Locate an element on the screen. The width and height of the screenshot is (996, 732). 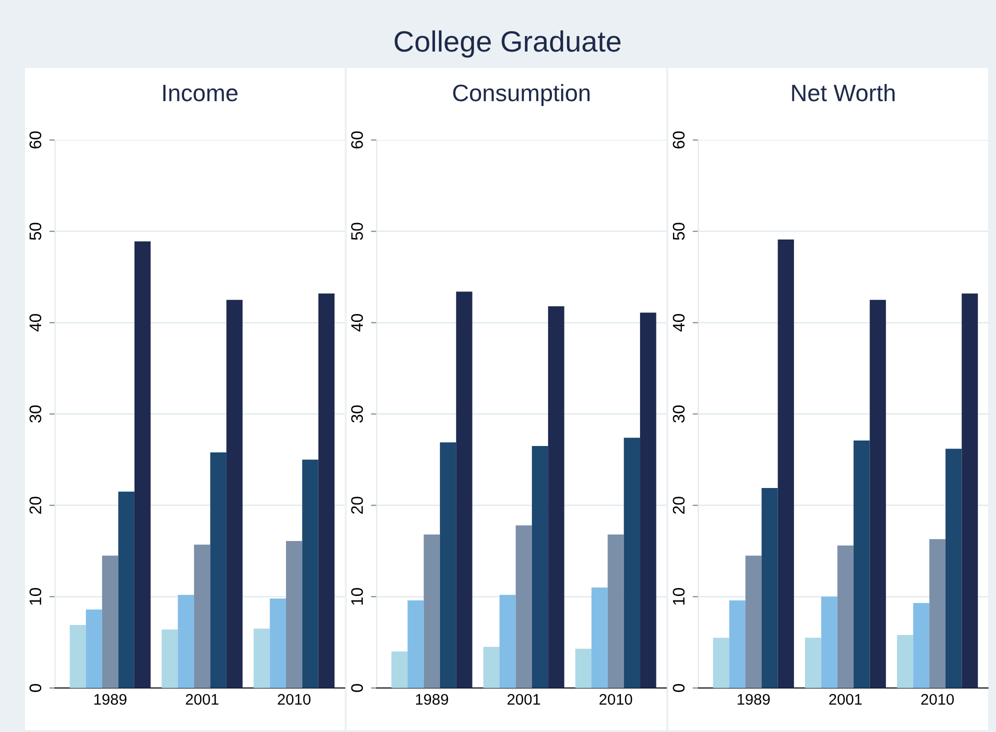
chart-title: Net Worth is located at coordinates (843, 93).